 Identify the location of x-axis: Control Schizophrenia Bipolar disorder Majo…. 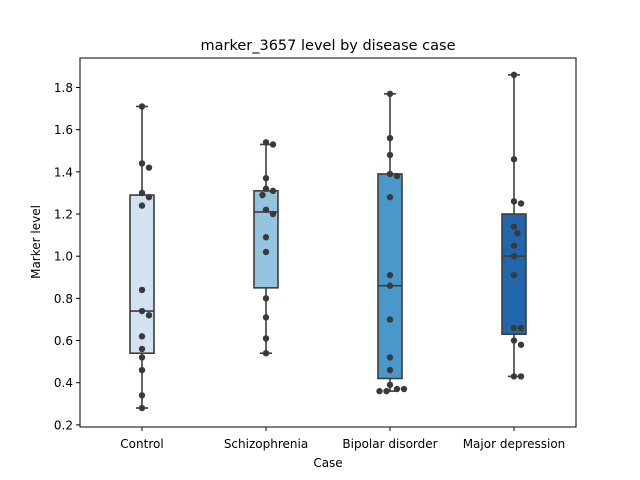
(342, 439).